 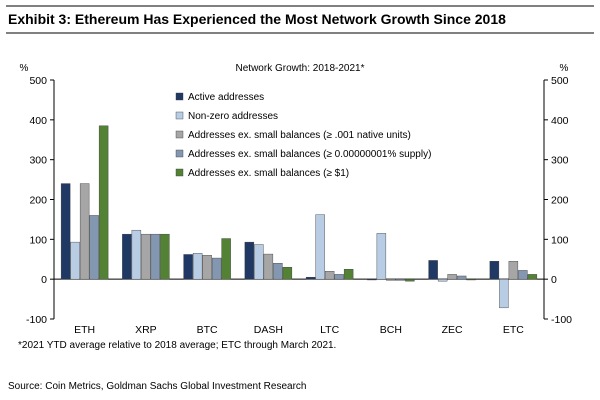 What do you see at coordinates (560, 201) in the screenshot?
I see `right-tick-label: 200` at bounding box center [560, 201].